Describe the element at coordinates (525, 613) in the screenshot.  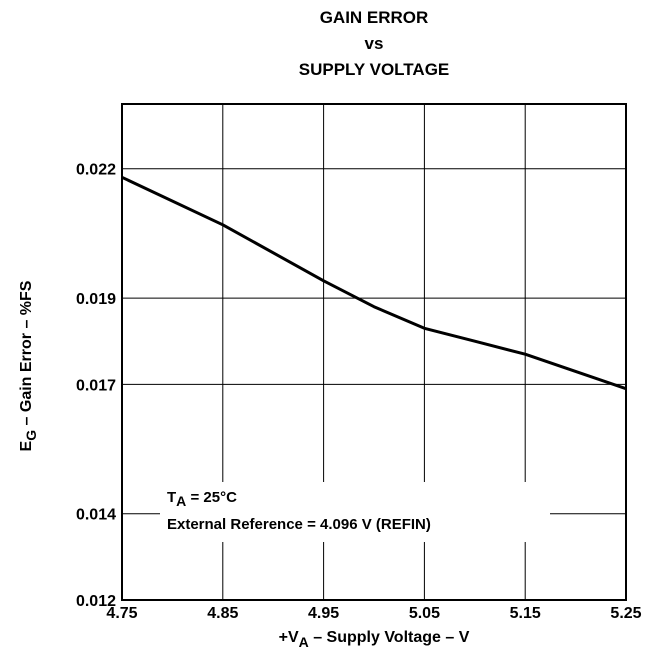
I see `x-tick-label: 5.15` at that location.